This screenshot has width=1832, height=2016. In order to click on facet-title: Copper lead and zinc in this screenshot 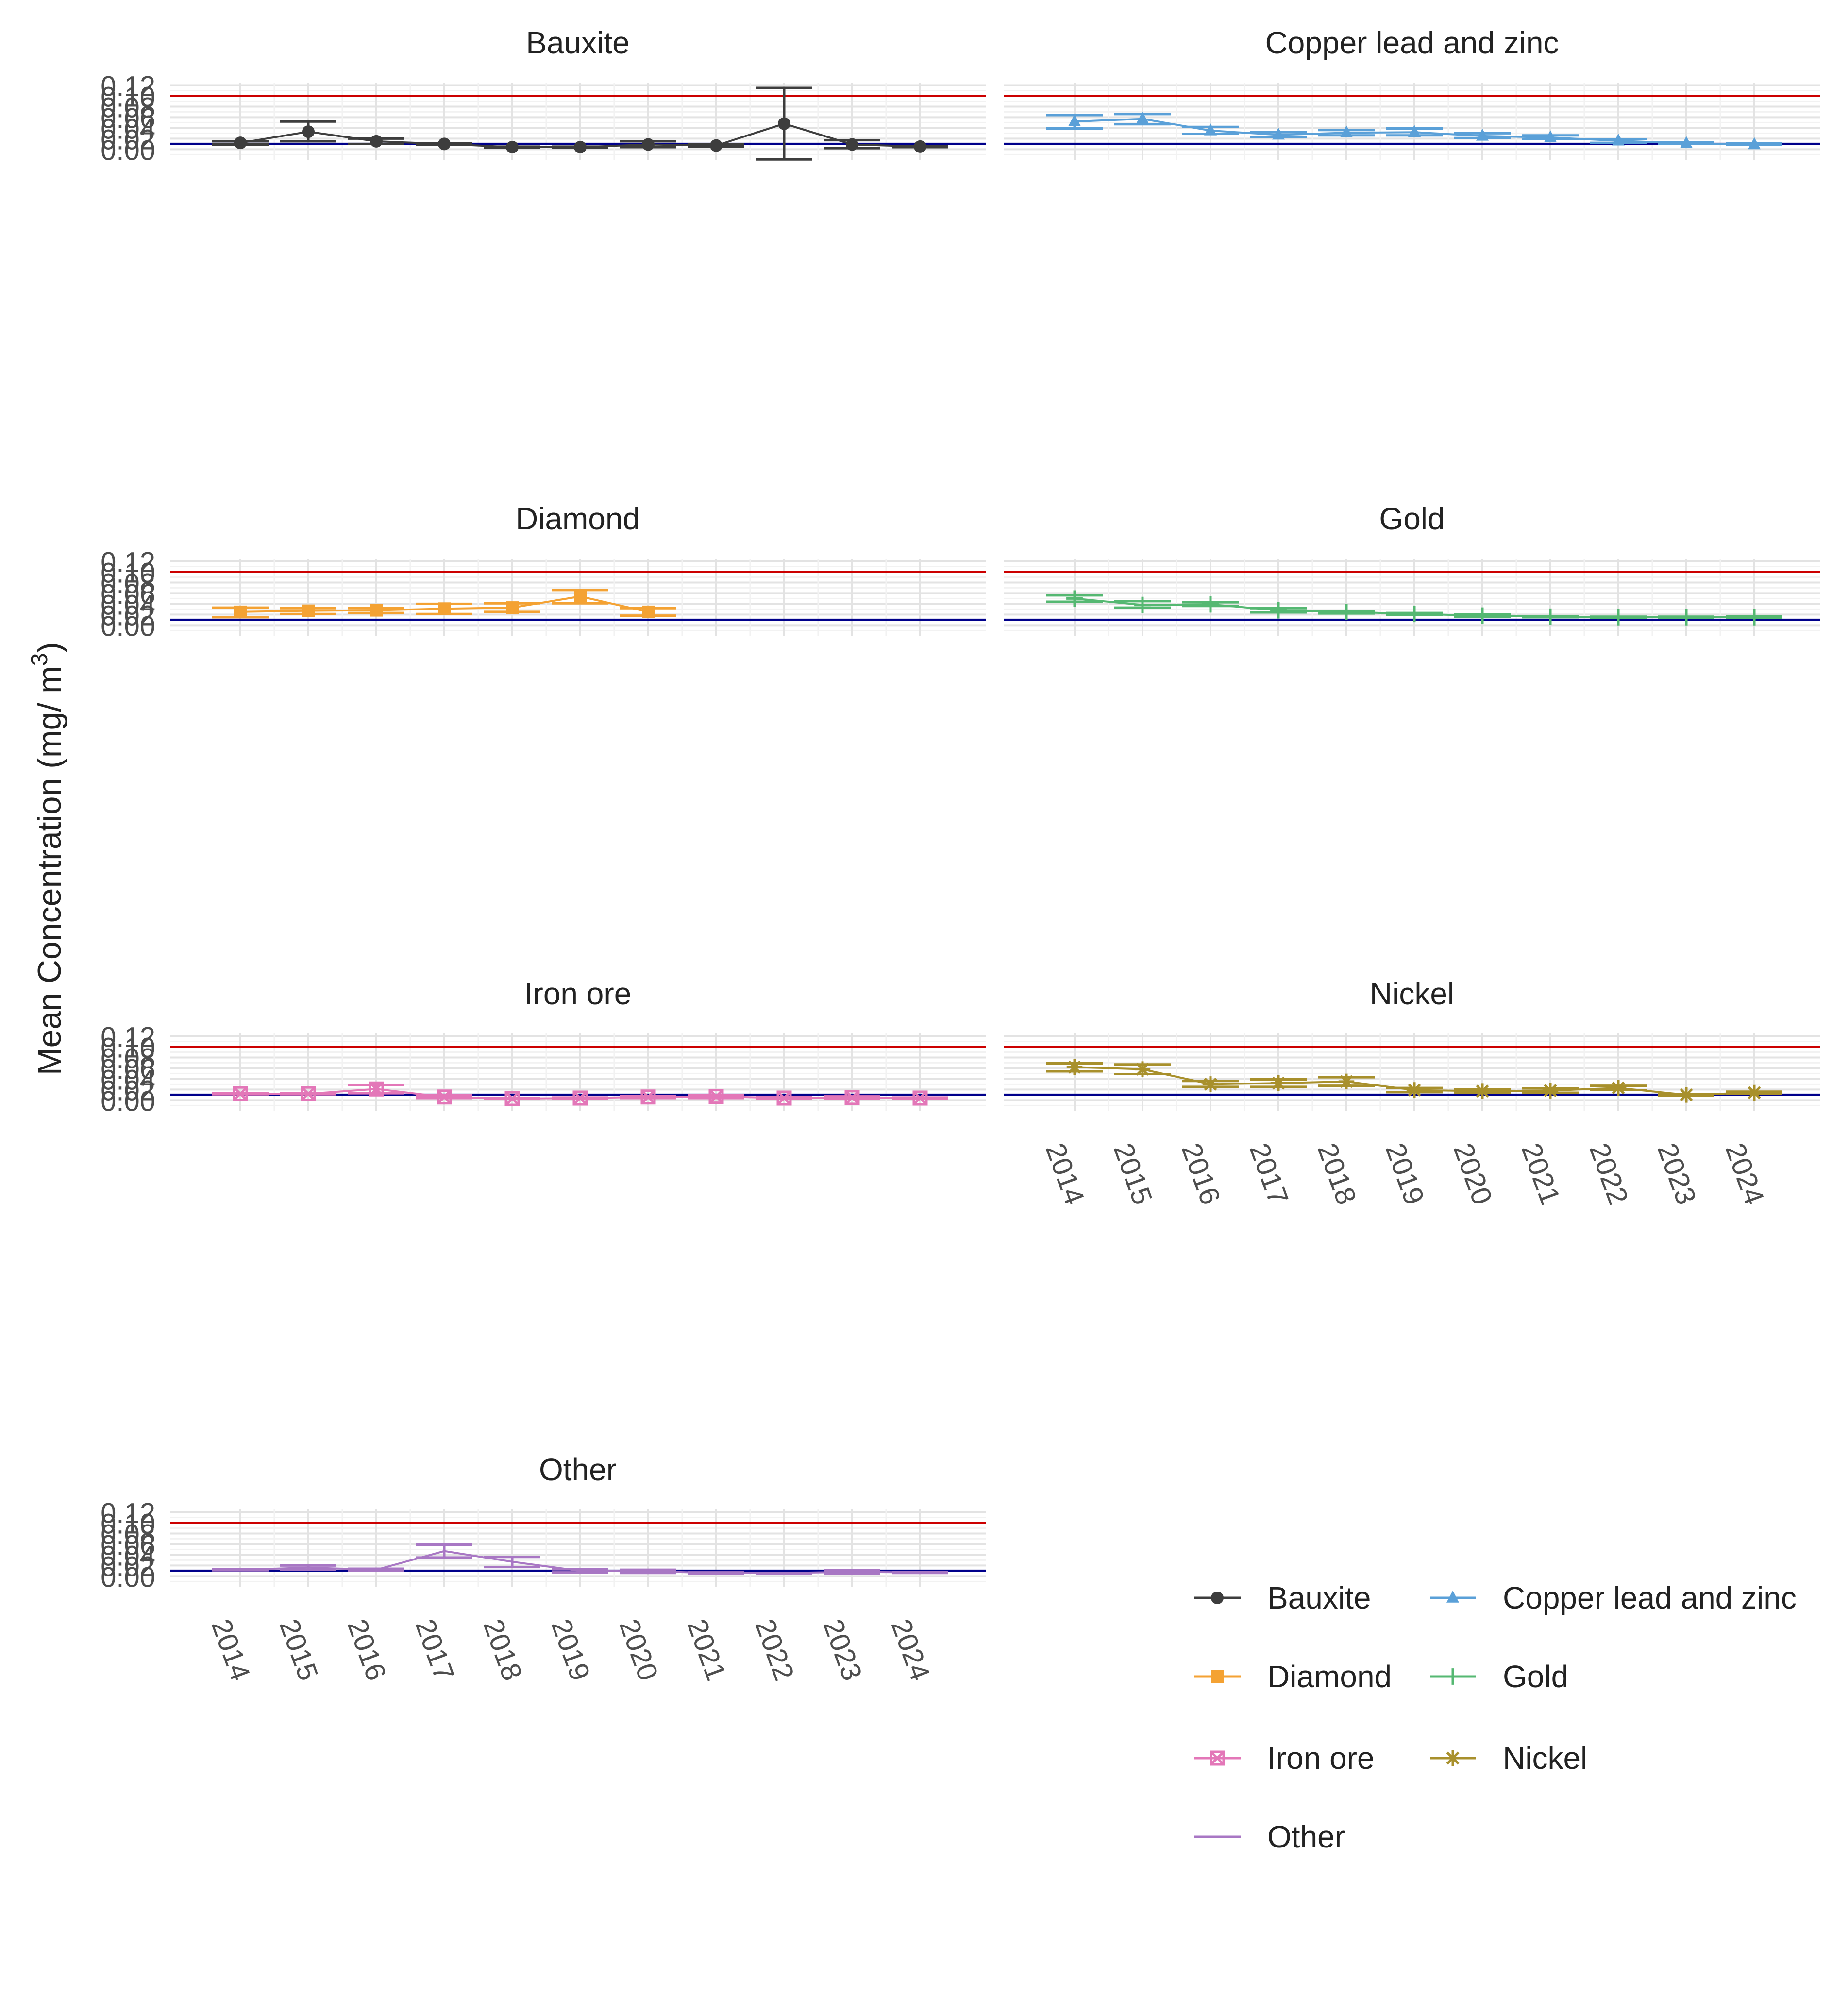, I will do `click(1412, 42)`.